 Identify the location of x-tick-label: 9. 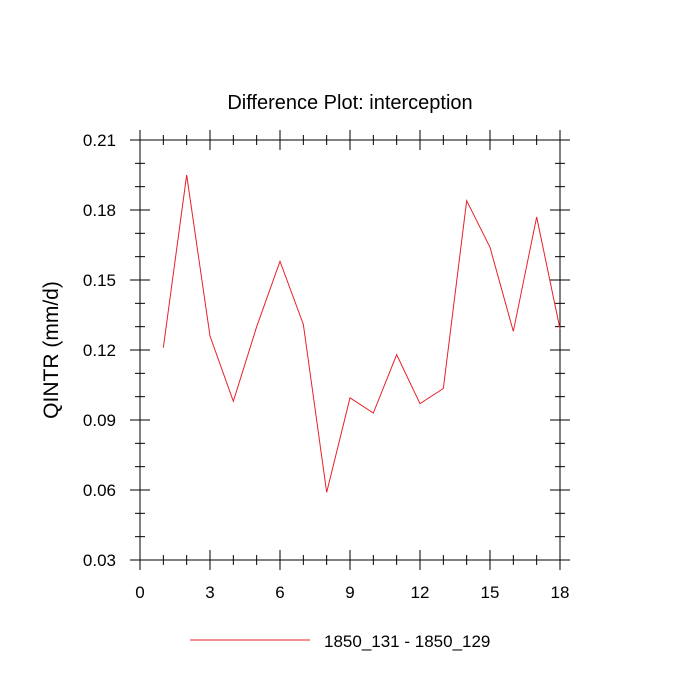
(349, 592).